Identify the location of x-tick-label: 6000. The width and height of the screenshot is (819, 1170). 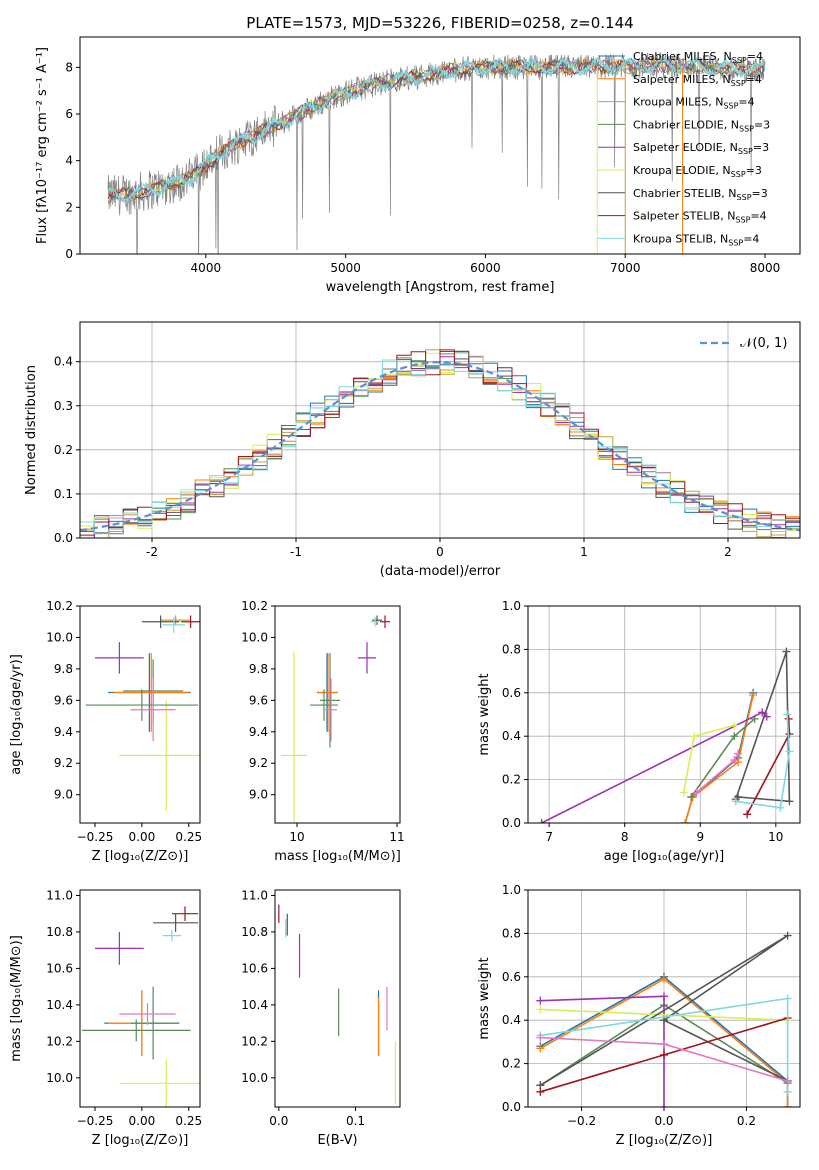
(485, 268).